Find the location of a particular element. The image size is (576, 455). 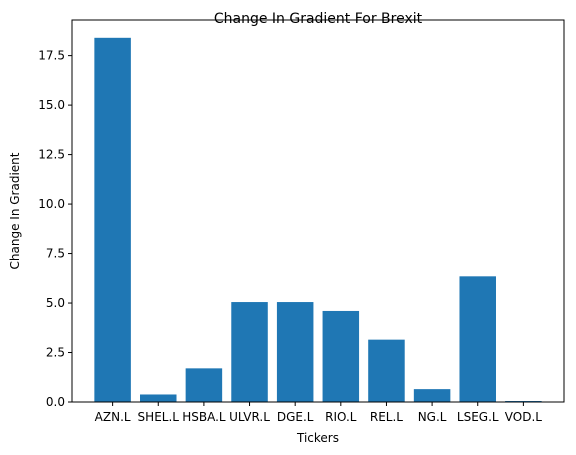

x-tick-label: NG.L is located at coordinates (432, 417).